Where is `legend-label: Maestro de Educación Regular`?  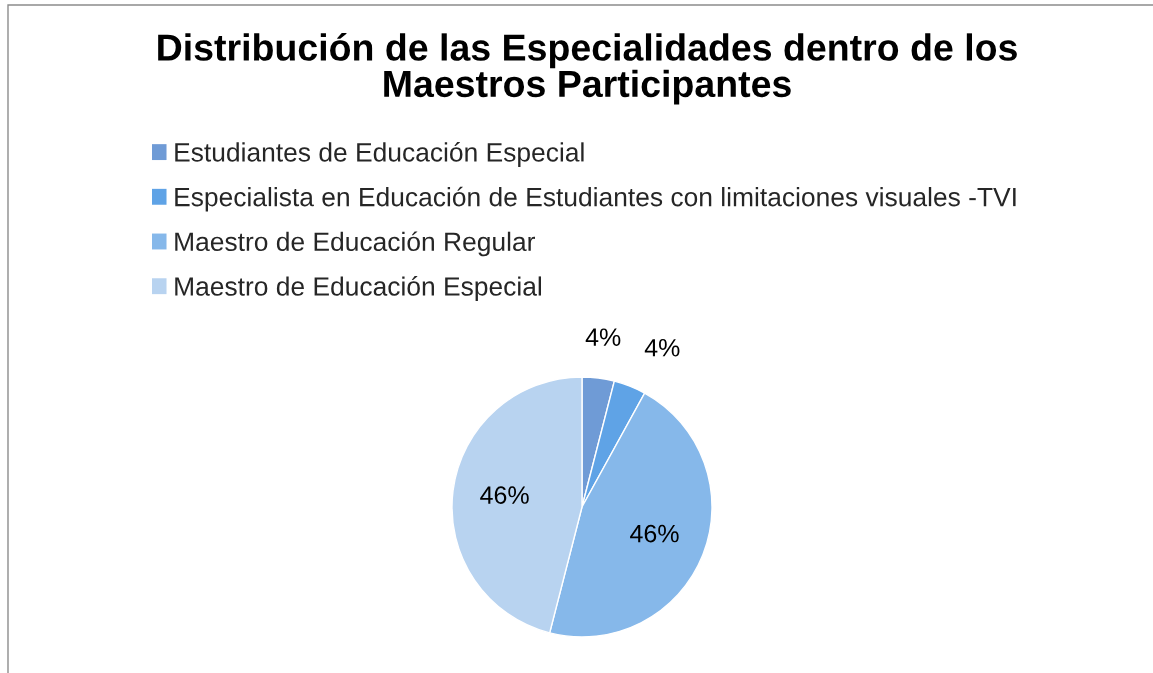
legend-label: Maestro de Educación Regular is located at coordinates (355, 244).